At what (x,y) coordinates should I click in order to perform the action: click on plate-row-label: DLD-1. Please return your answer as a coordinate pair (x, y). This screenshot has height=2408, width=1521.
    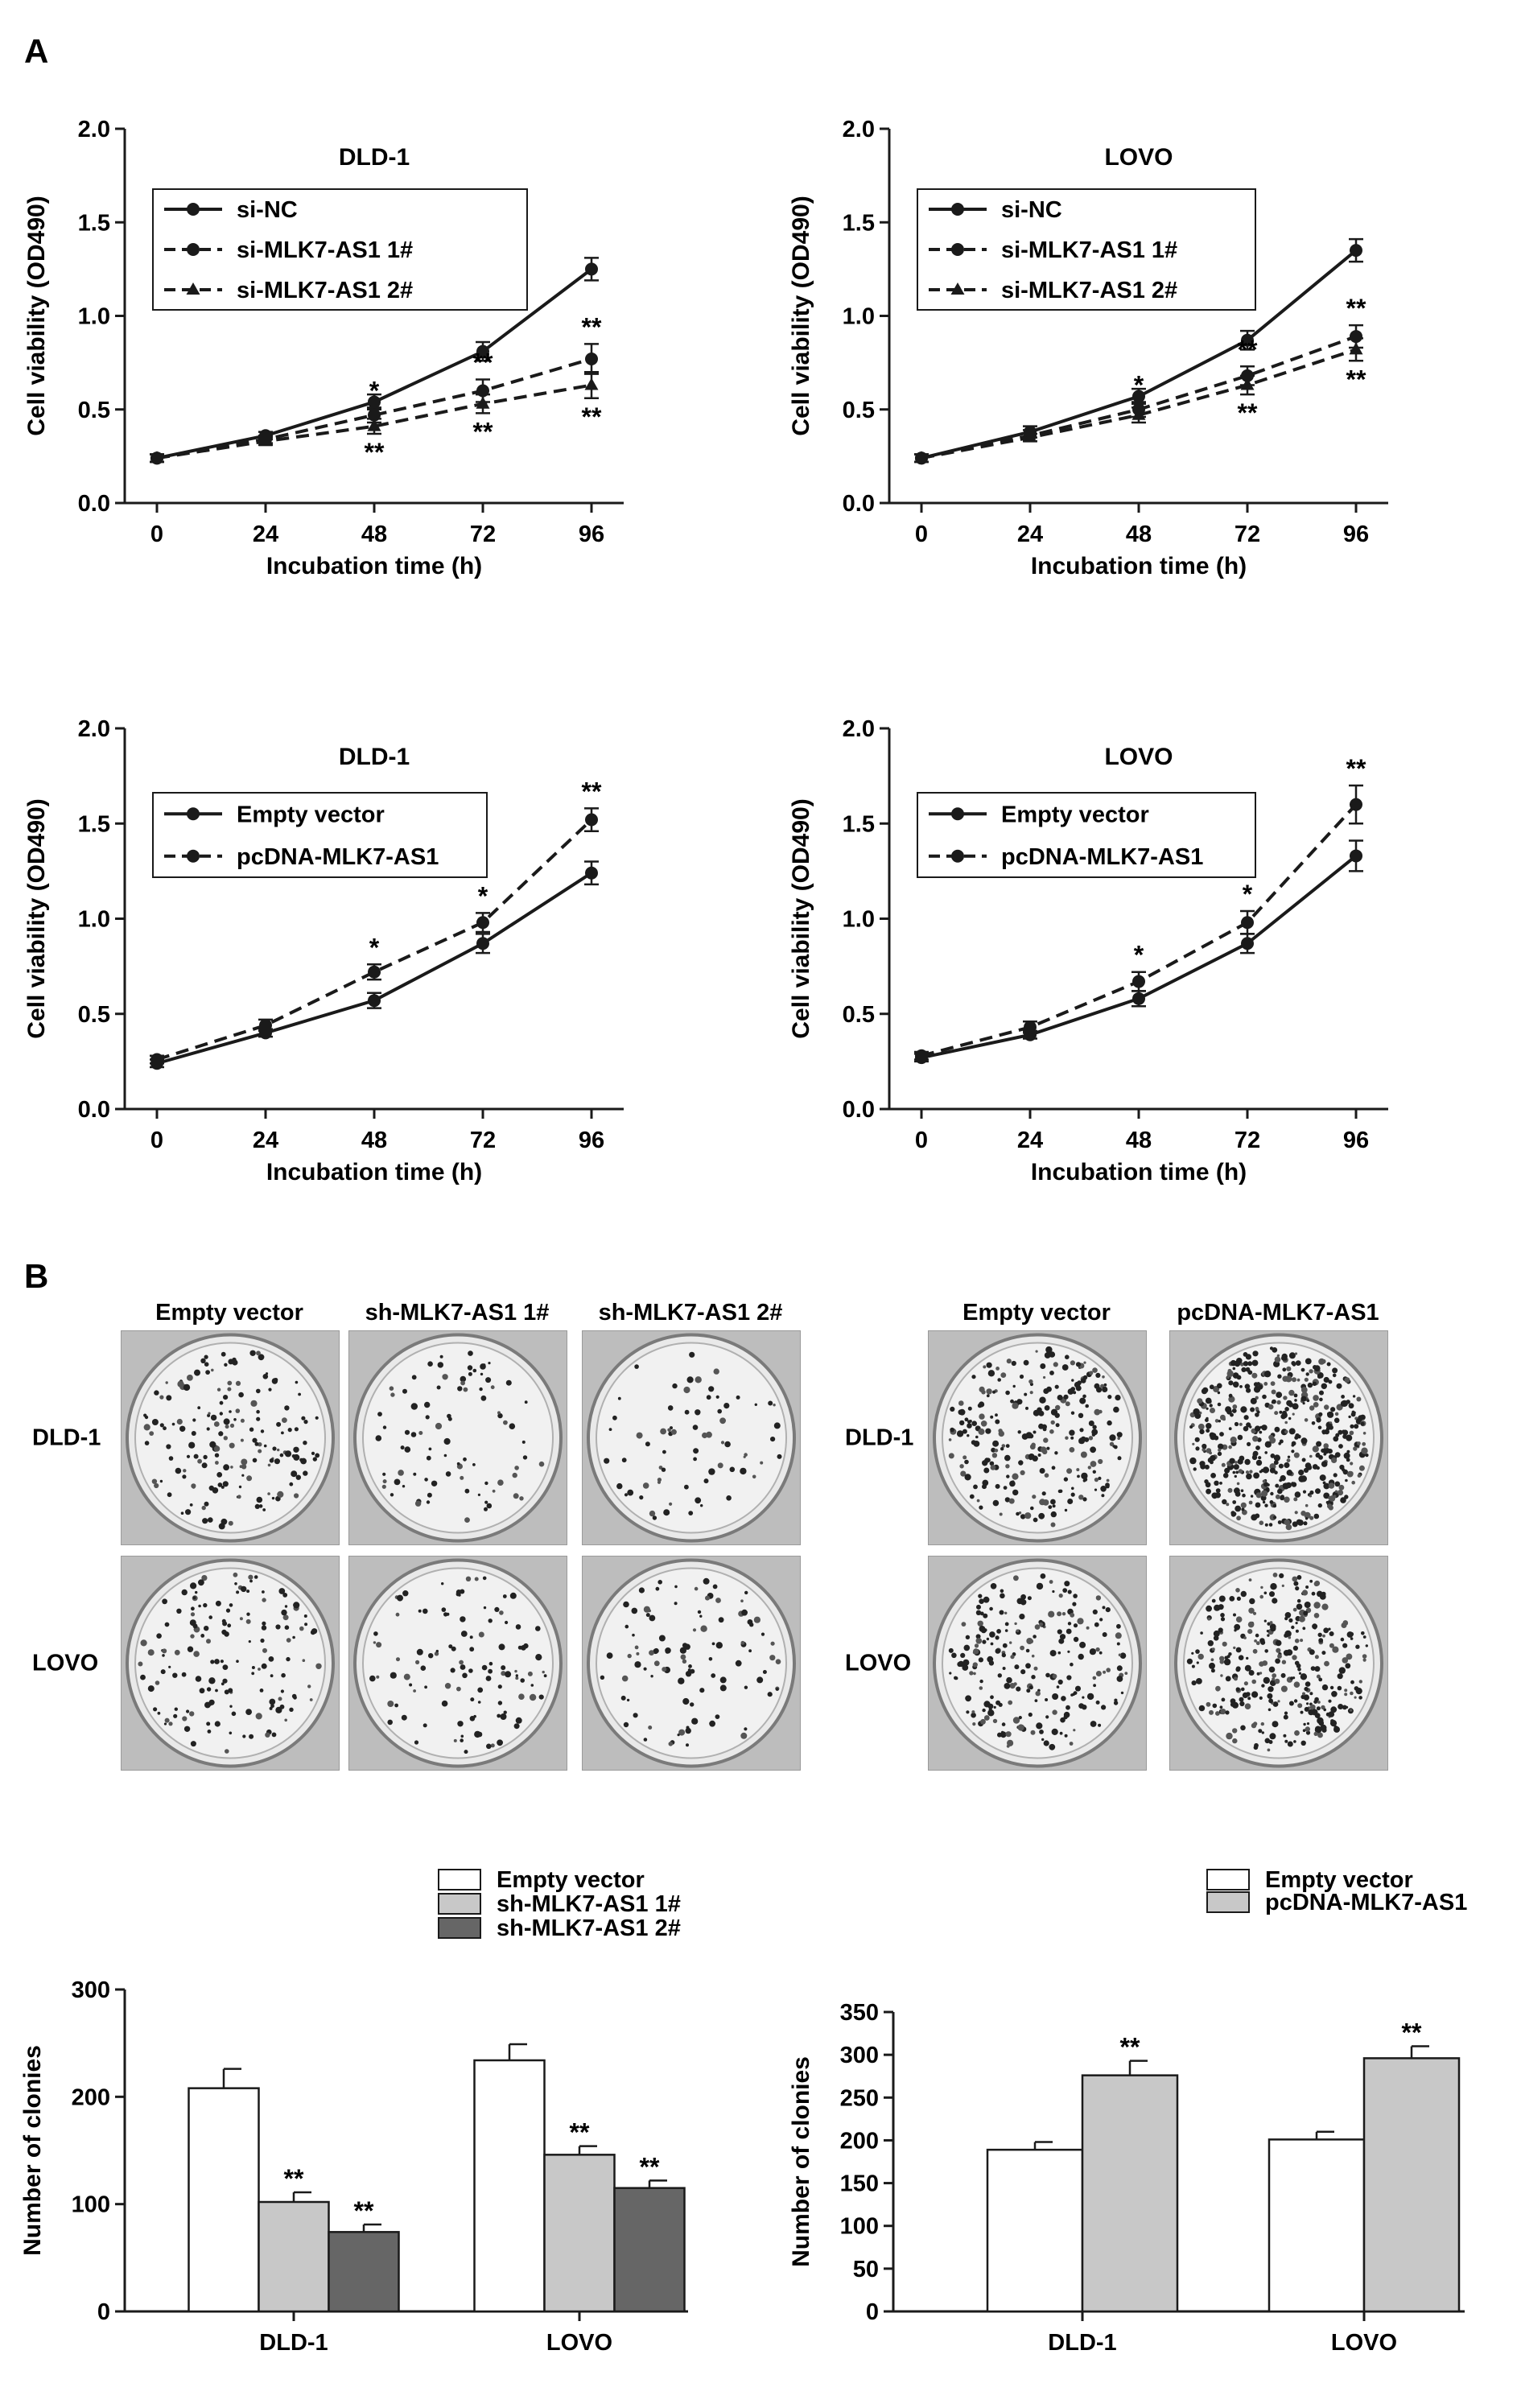
    Looking at the image, I should click on (66, 1438).